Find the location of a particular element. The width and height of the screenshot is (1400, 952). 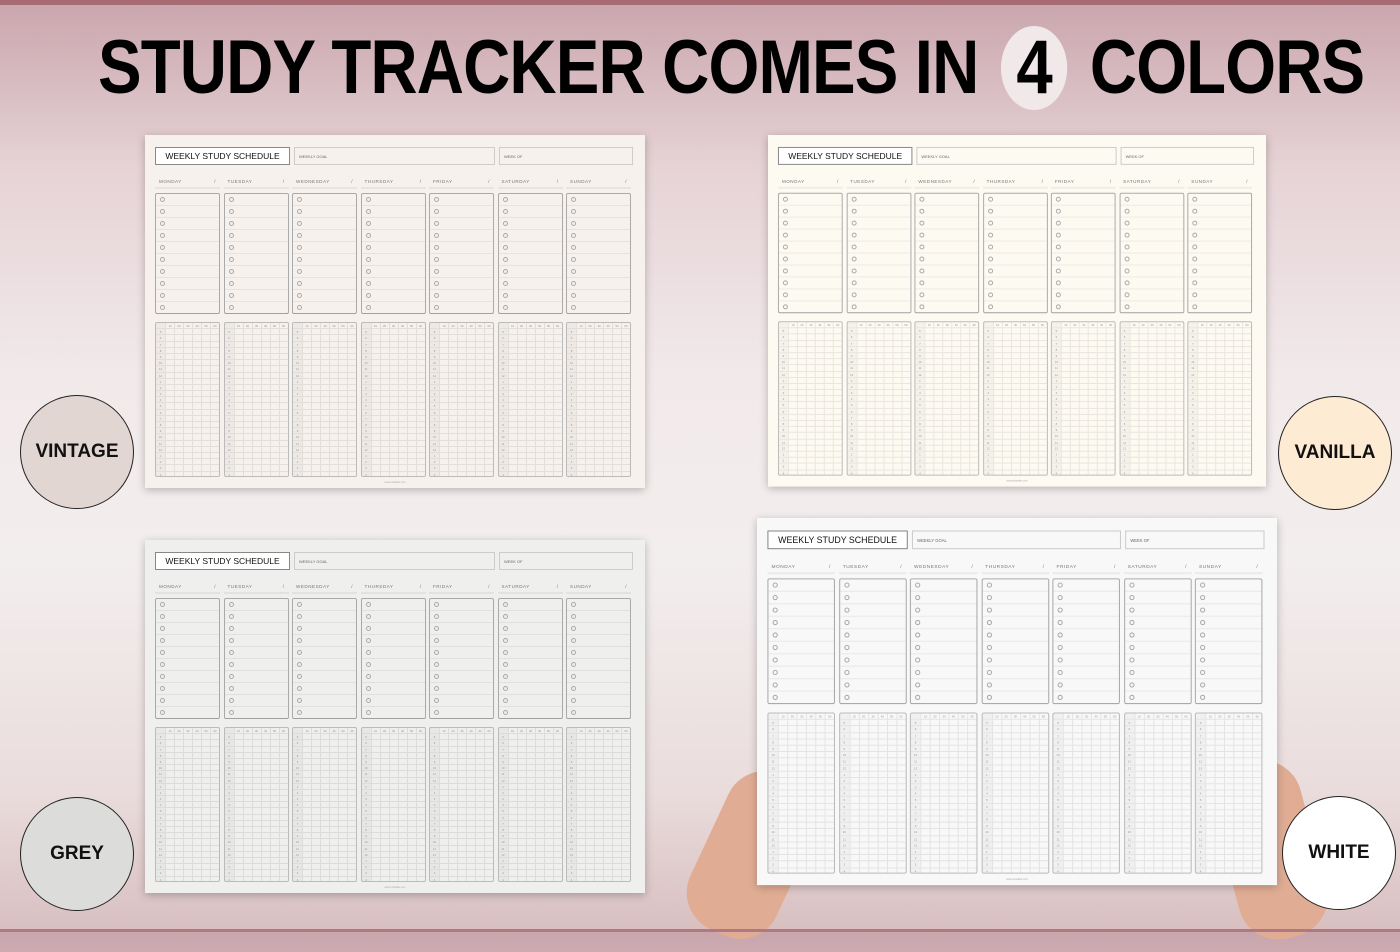

minute-label: 30 is located at coordinates (530, 326).